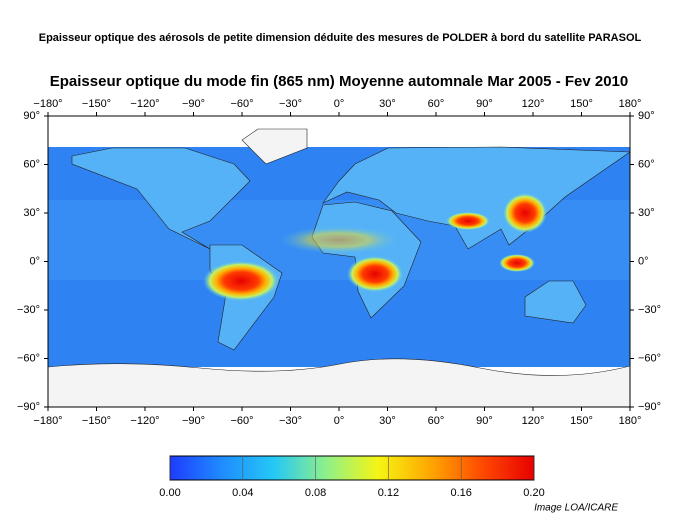  I want to click on credit: Image LOA/ICARE, so click(576, 508).